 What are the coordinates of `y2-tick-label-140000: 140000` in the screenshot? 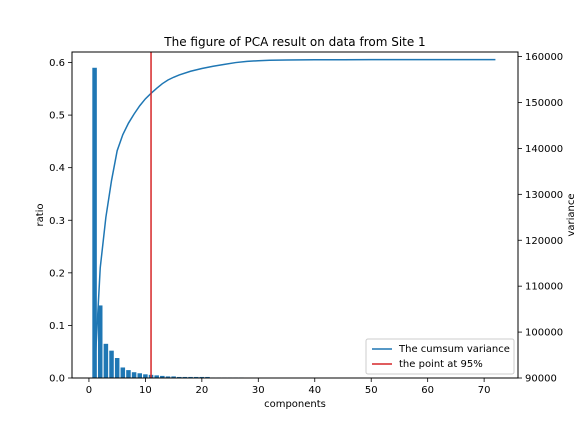 It's located at (544, 149).